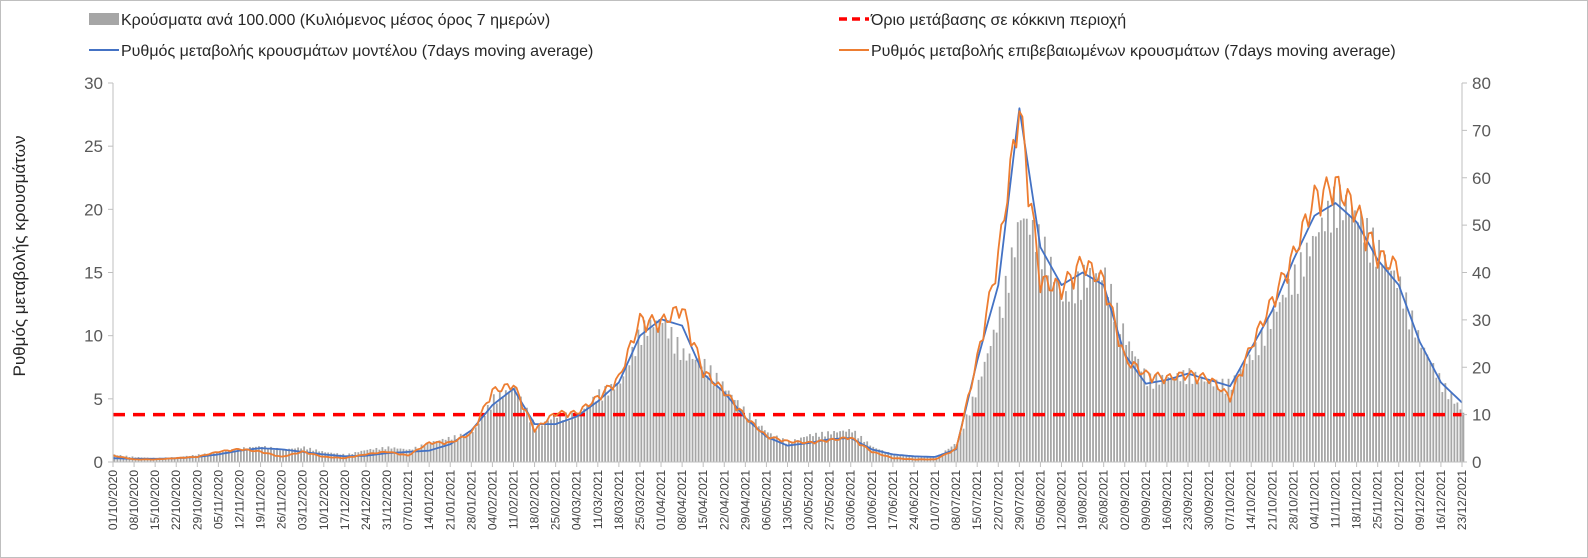 Image resolution: width=1588 pixels, height=558 pixels. Describe the element at coordinates (104, 19) in the screenshot. I see `legend-swatch-bar` at that location.